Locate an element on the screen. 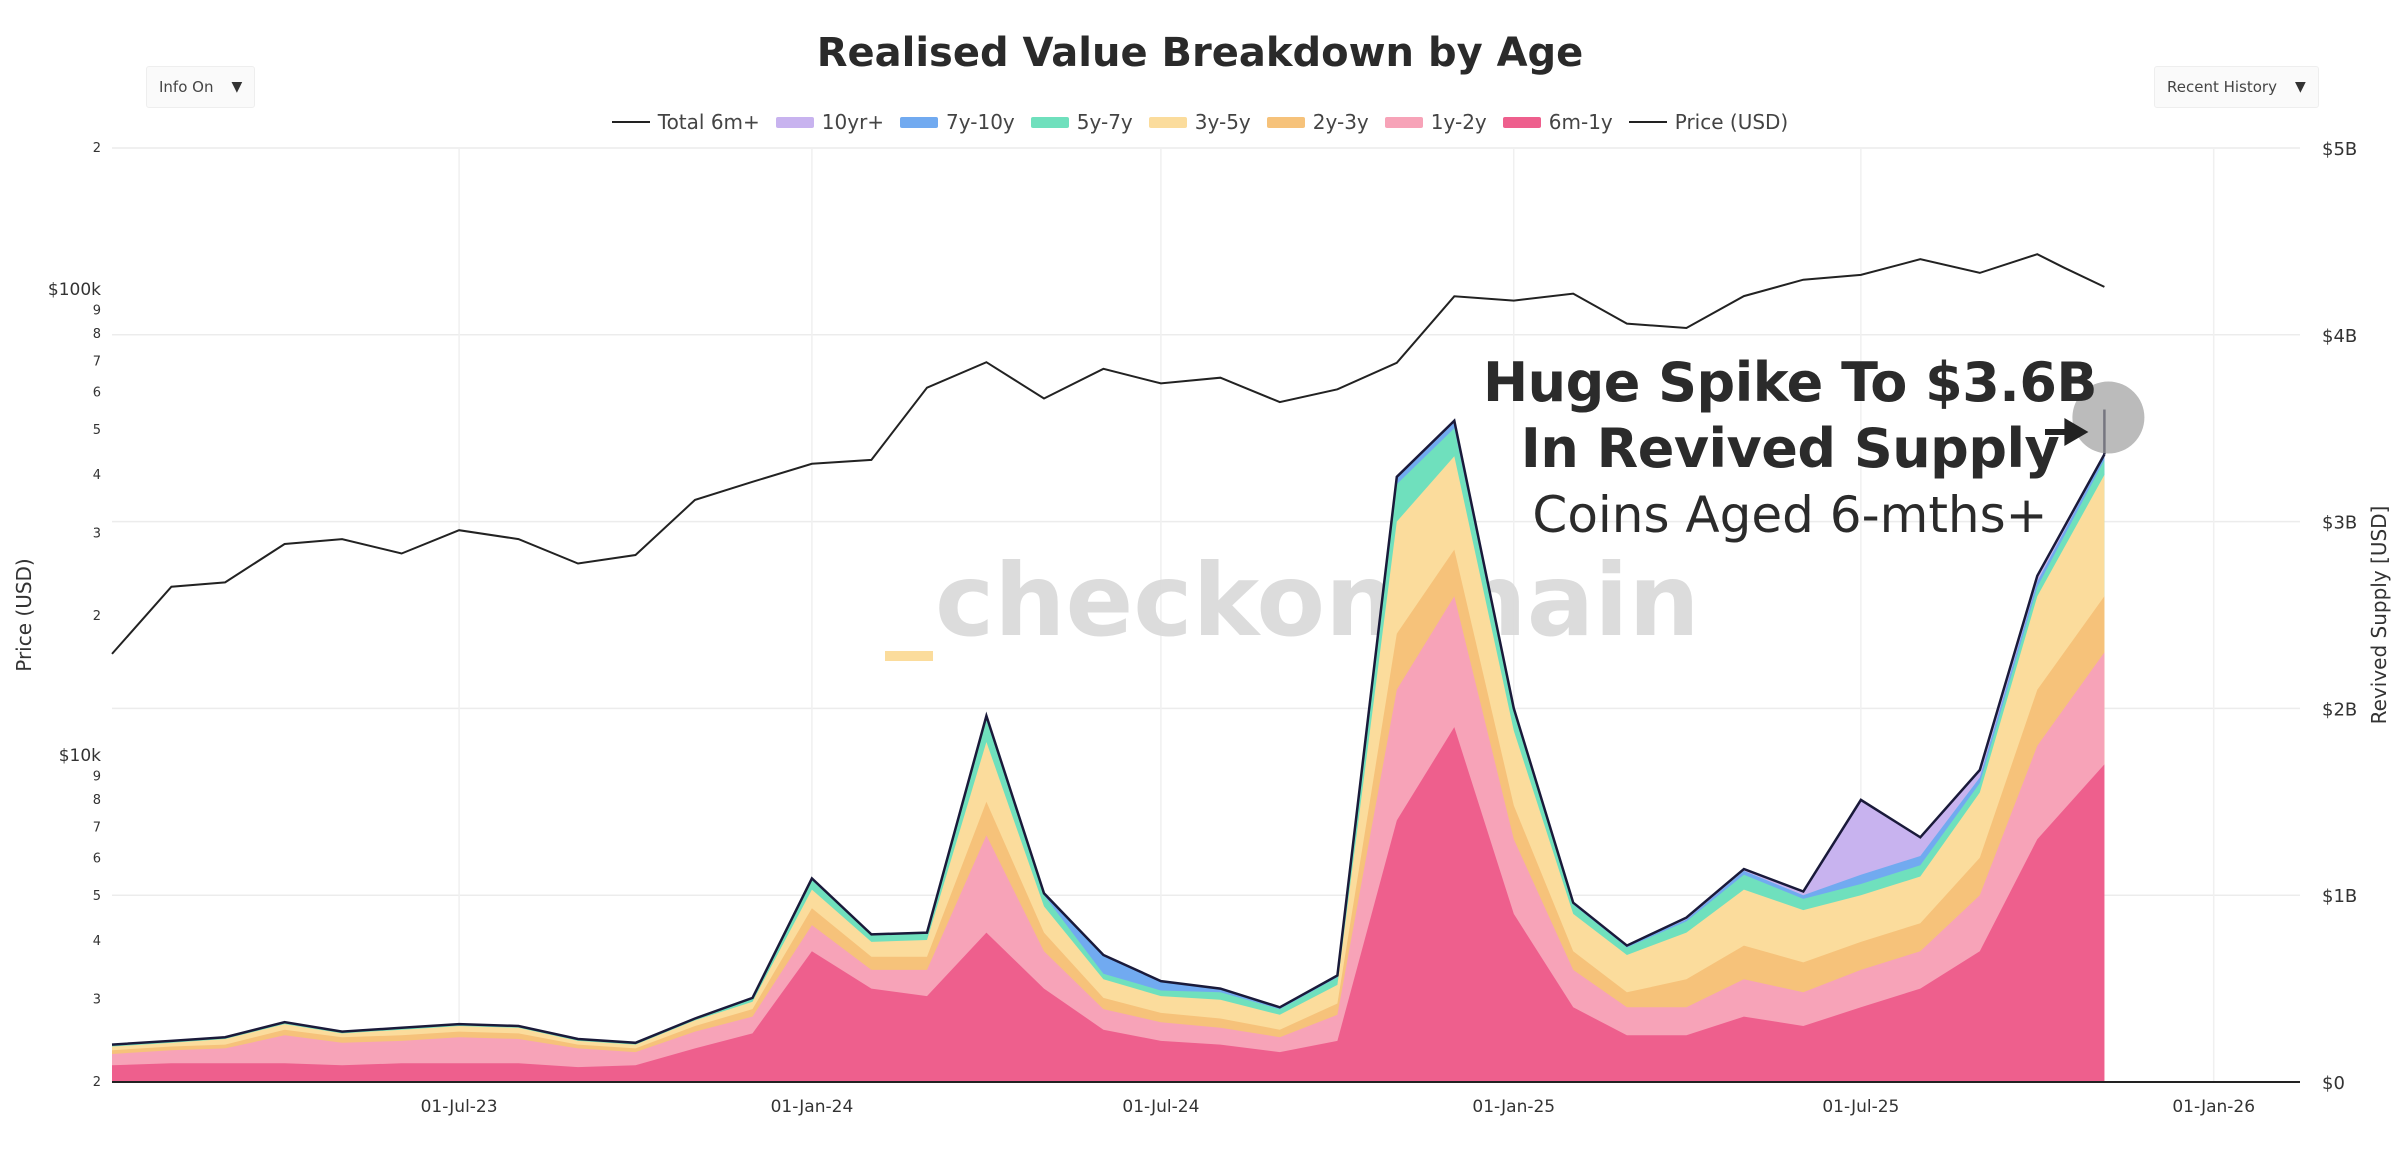  legend-swatch-7y-10y is located at coordinates (919, 122).